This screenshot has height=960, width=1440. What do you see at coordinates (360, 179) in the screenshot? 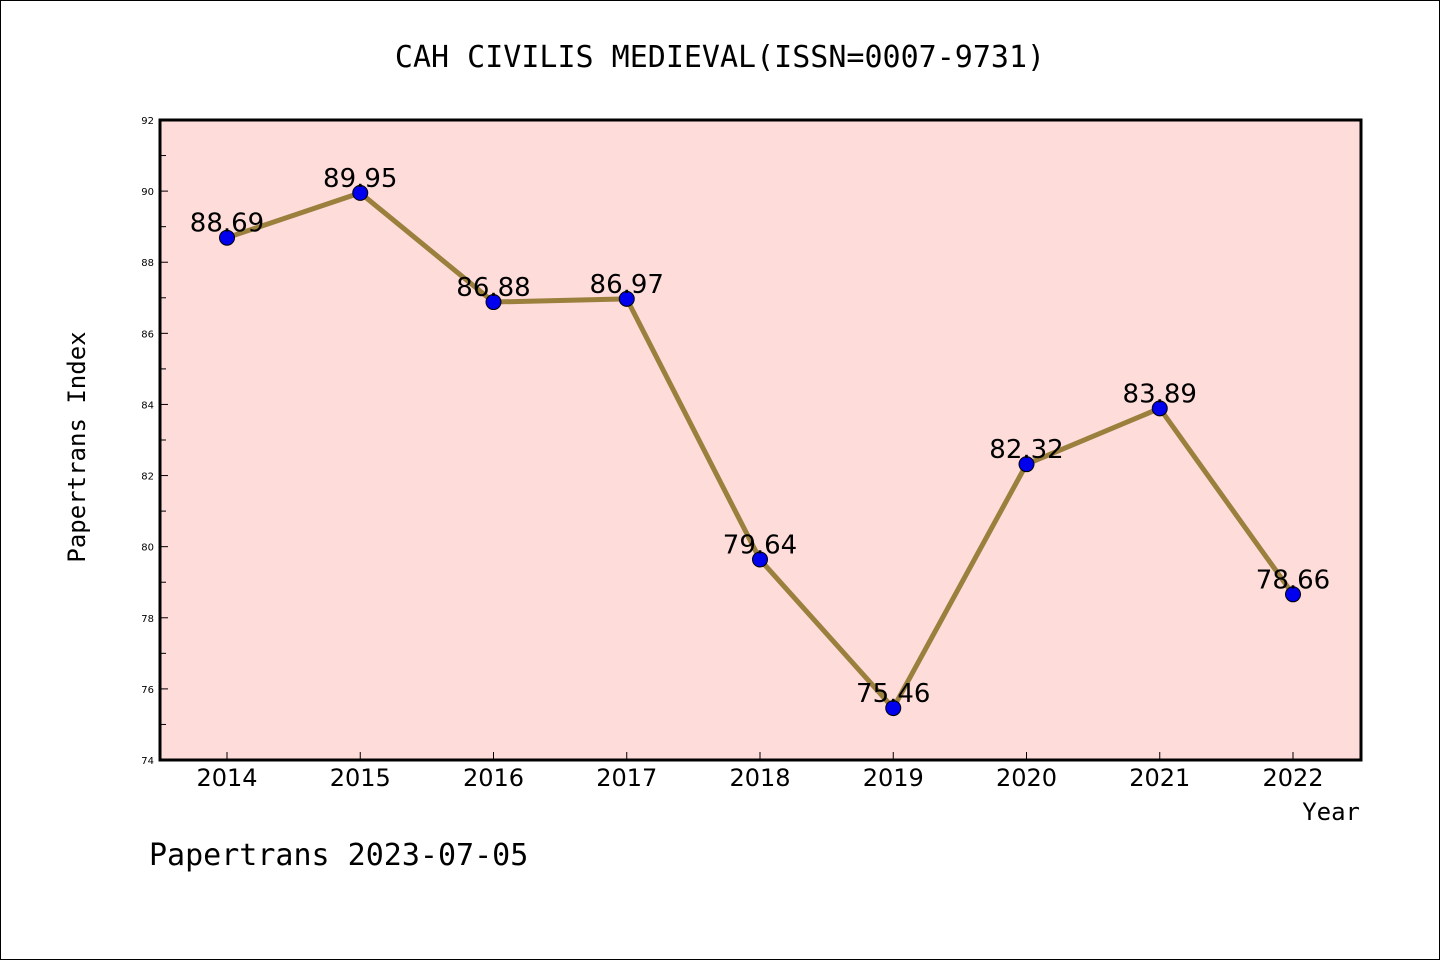
I see `data-label: 89.95` at bounding box center [360, 179].